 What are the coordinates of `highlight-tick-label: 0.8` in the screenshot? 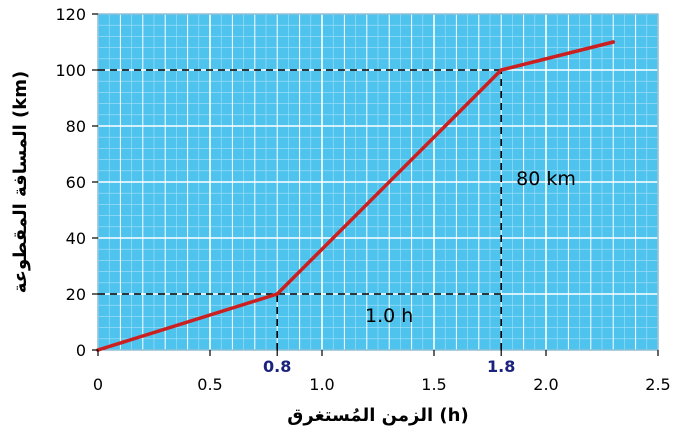 It's located at (277, 366).